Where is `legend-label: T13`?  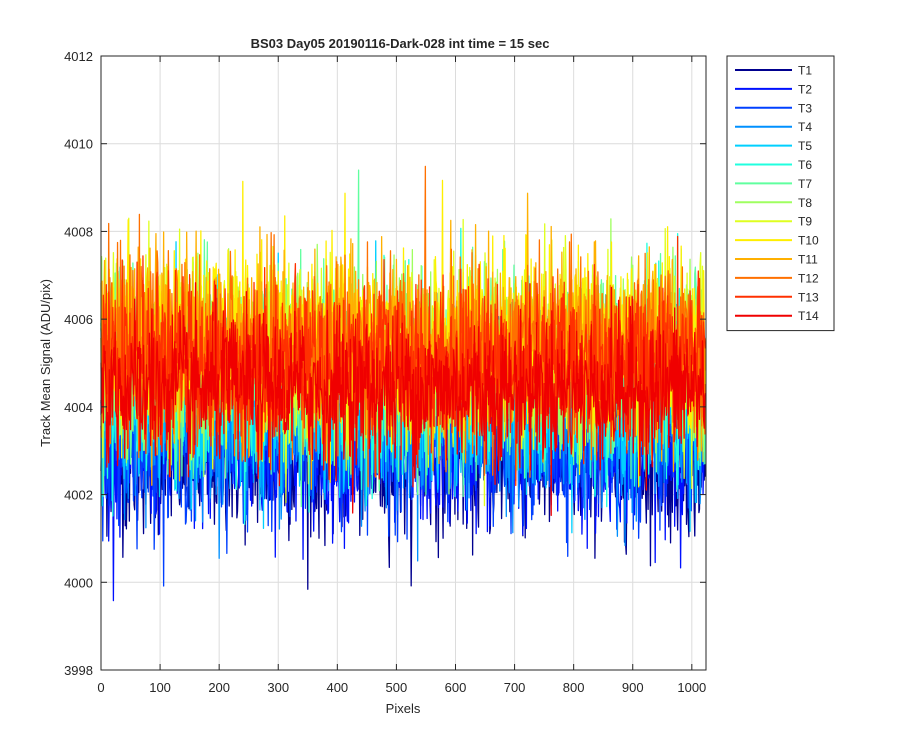 legend-label: T13 is located at coordinates (808, 297).